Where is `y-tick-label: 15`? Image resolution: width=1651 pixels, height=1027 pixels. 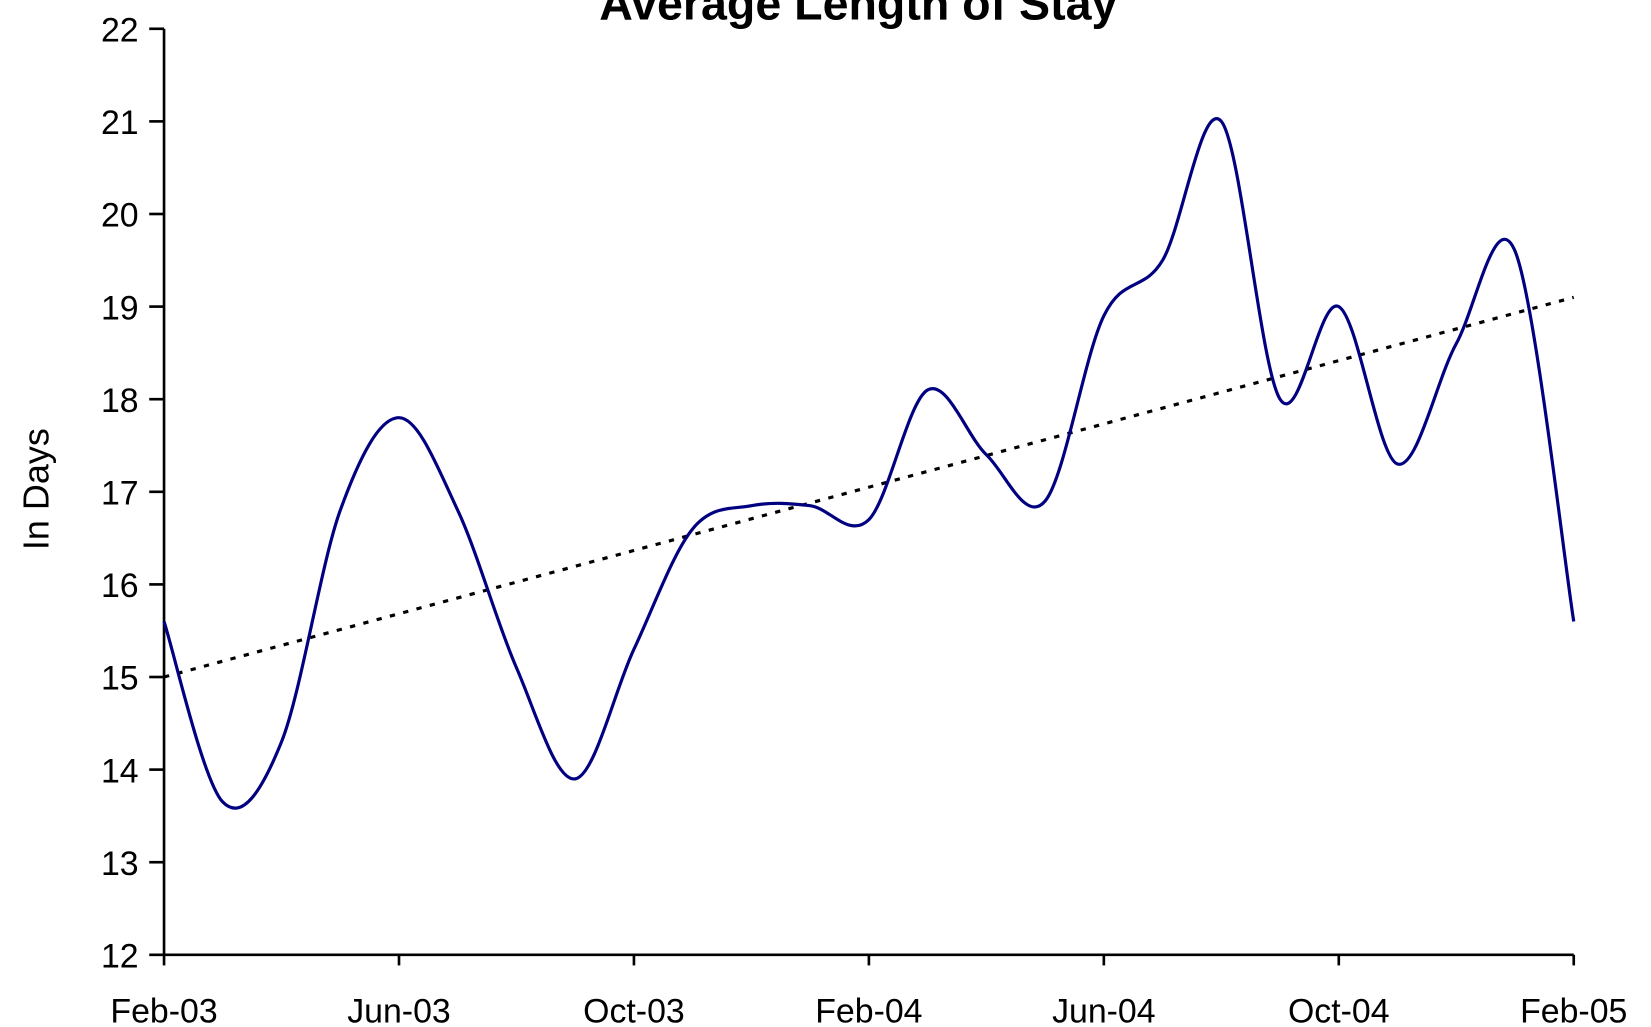
y-tick-label: 15 is located at coordinates (120, 679).